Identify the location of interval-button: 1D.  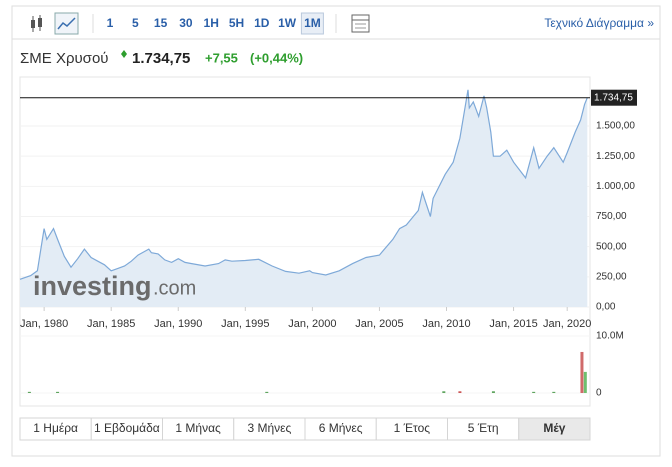
(262, 23).